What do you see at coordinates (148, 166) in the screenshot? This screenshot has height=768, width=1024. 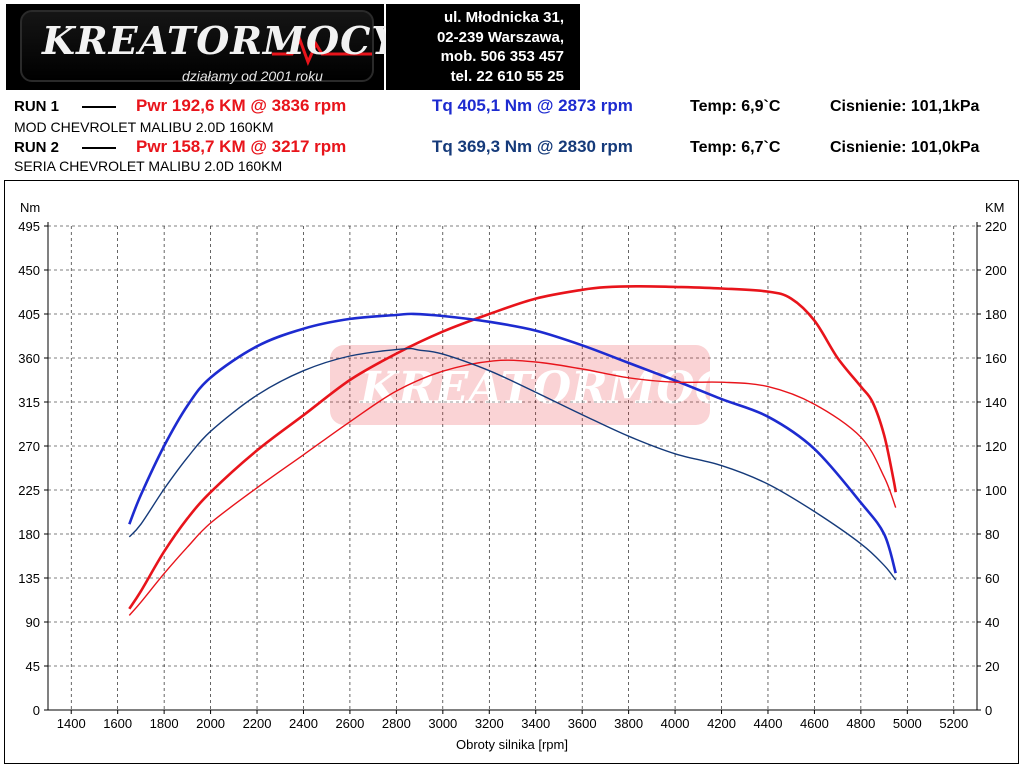 I see `run2-model: SERIA CHEVROLET MALIBU 2.0D 160KM` at bounding box center [148, 166].